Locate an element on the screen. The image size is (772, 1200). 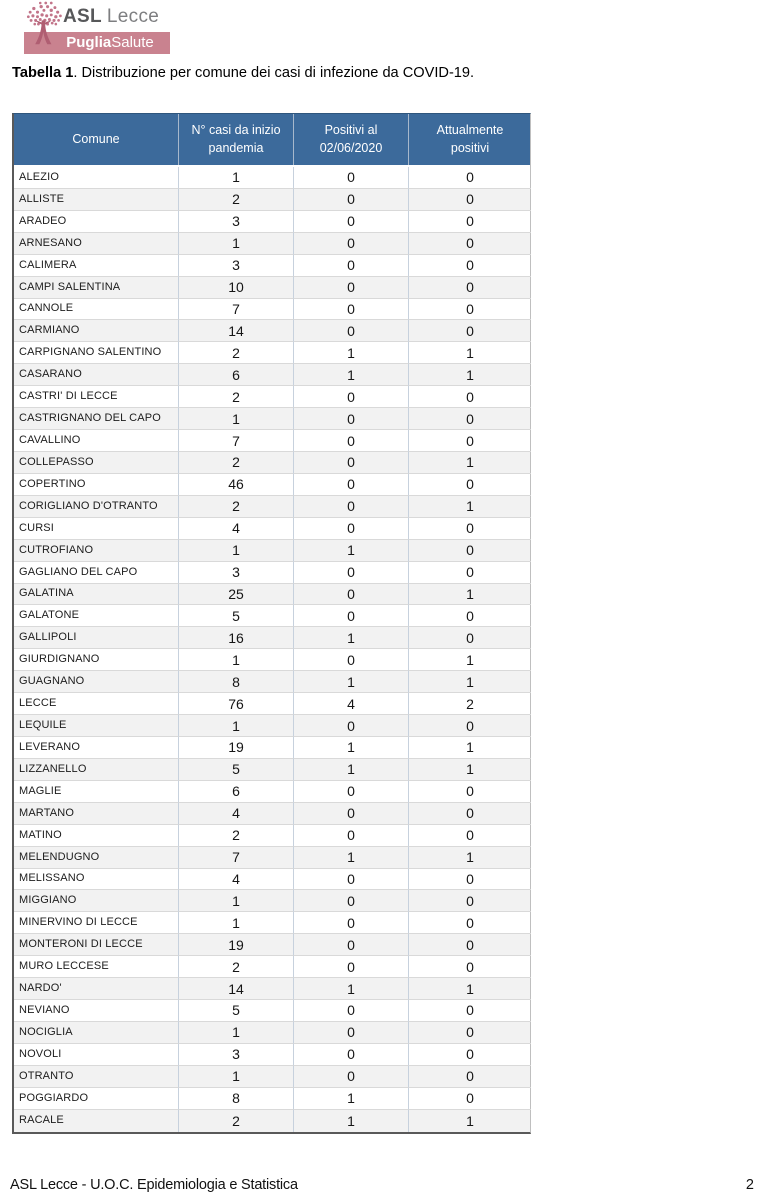
table-row: GIURDIGNANO 1 0 1 is located at coordinates (272, 660).